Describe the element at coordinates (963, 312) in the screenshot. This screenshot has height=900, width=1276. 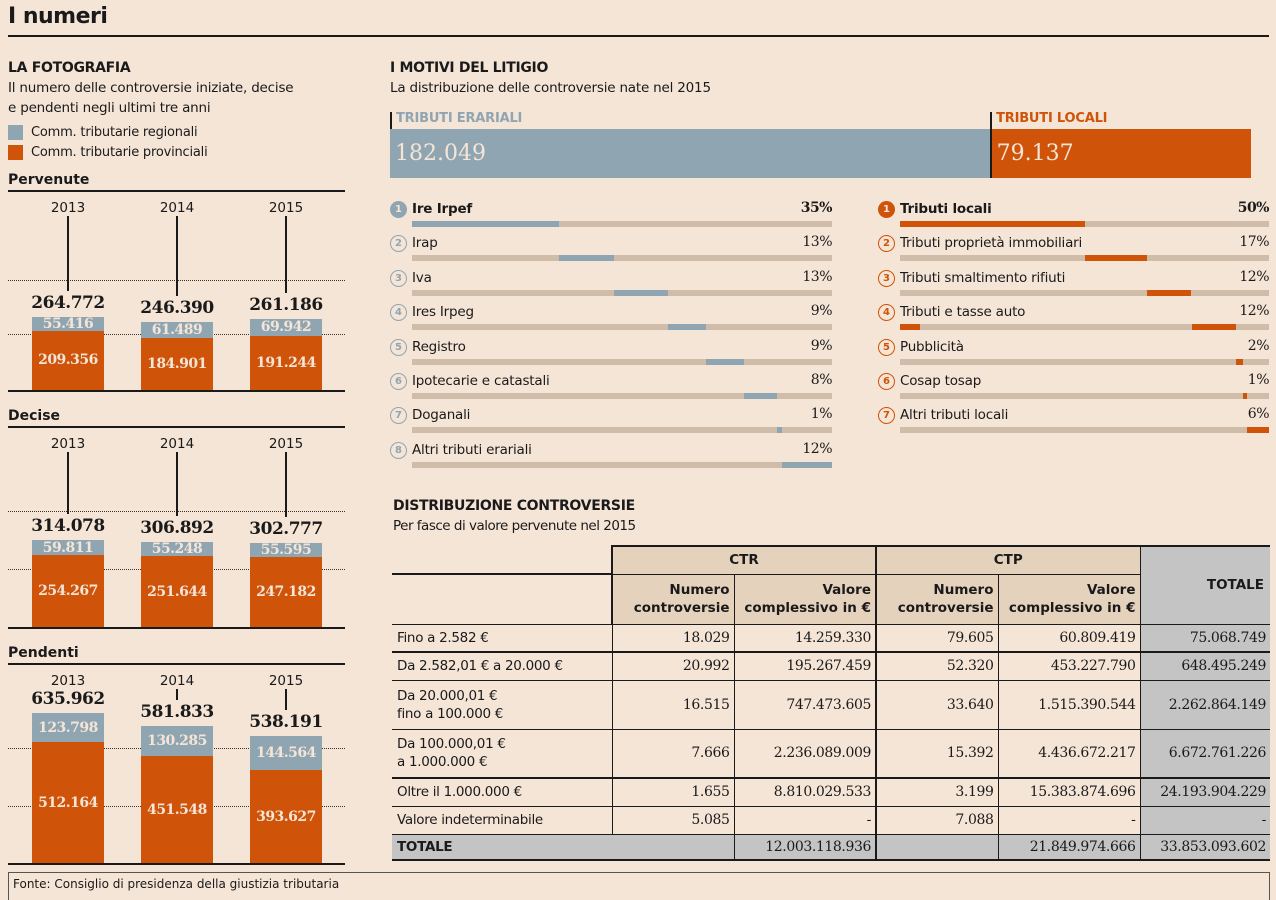
I see `motivo-label: Tributi e tasse auto` at that location.